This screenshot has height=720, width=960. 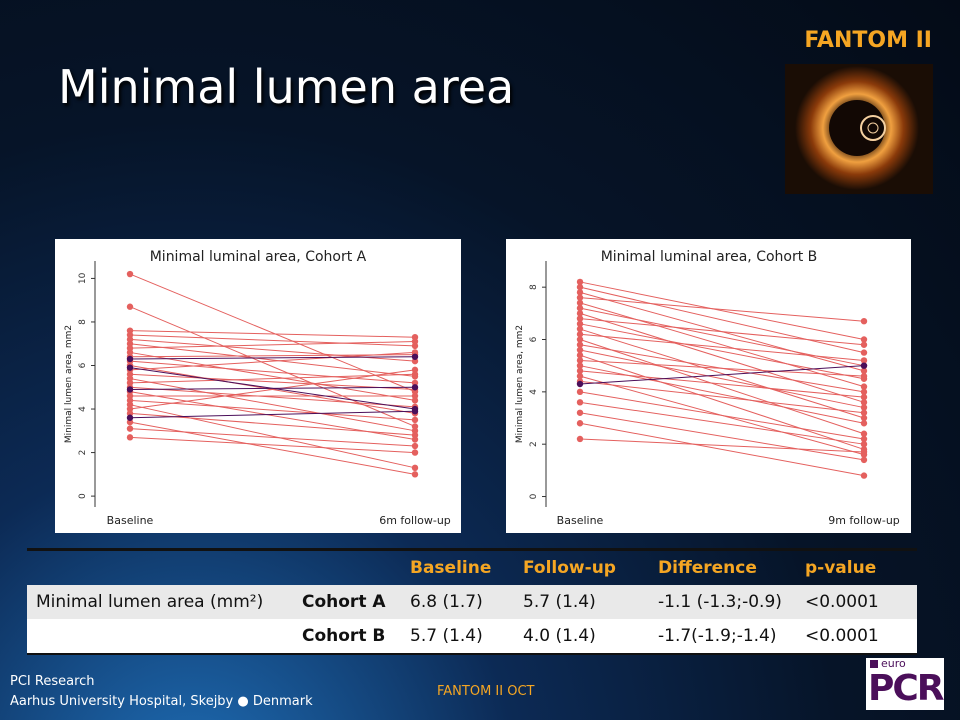 I want to click on badge: FANTOM II, so click(x=868, y=40).